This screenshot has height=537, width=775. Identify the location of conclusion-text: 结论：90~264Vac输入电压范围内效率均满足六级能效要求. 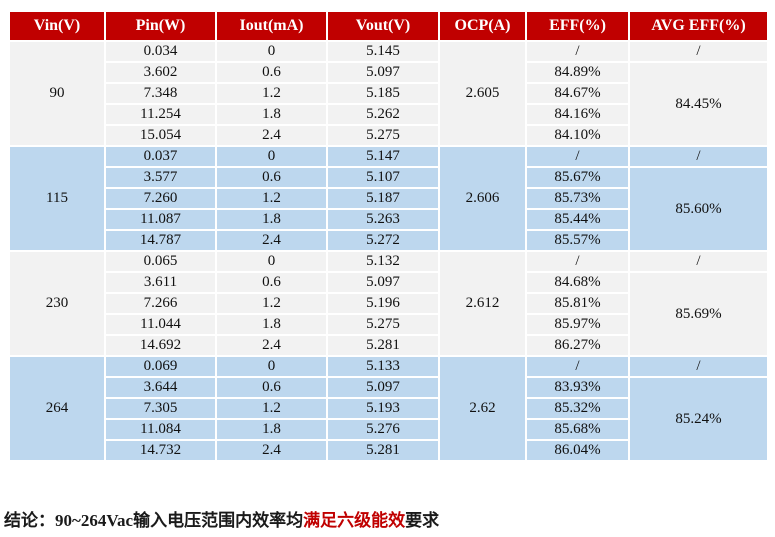
(221, 518).